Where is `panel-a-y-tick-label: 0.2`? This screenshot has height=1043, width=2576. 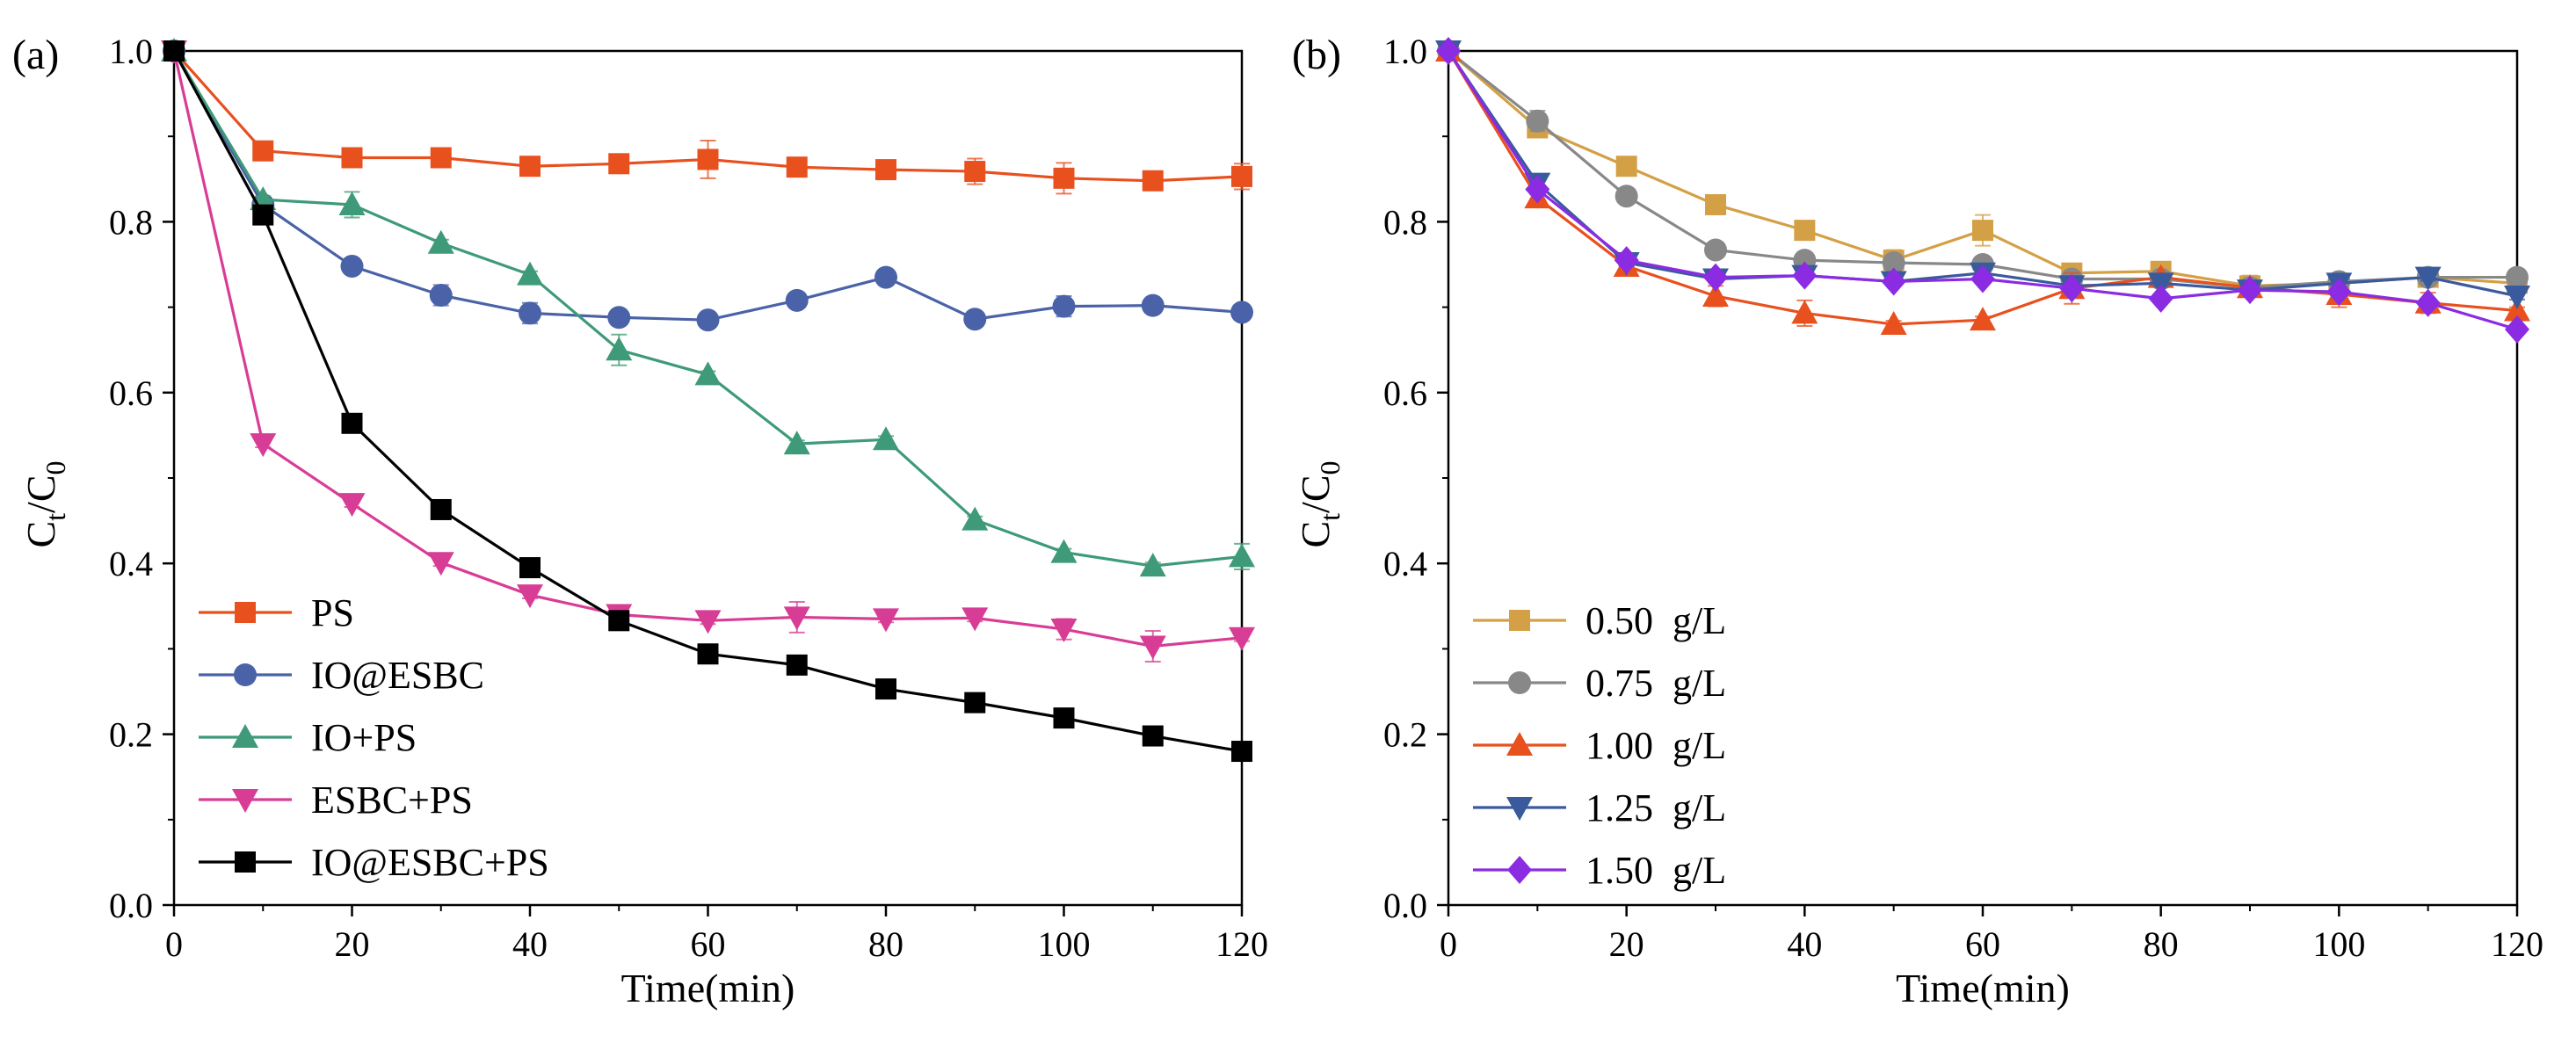
panel-a-y-tick-label: 0.2 is located at coordinates (131, 735).